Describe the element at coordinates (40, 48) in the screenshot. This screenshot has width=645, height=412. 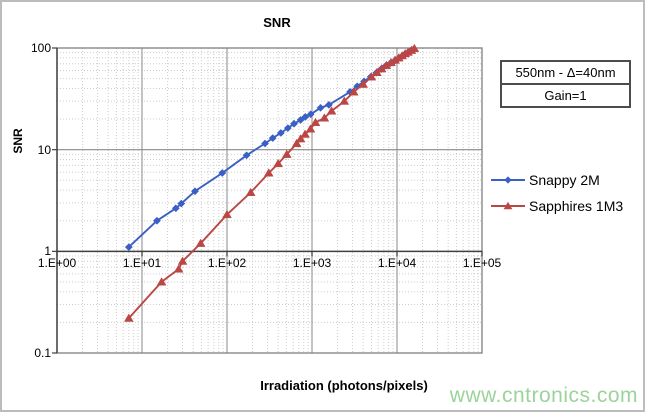
I see `y-tick-label: 100` at that location.